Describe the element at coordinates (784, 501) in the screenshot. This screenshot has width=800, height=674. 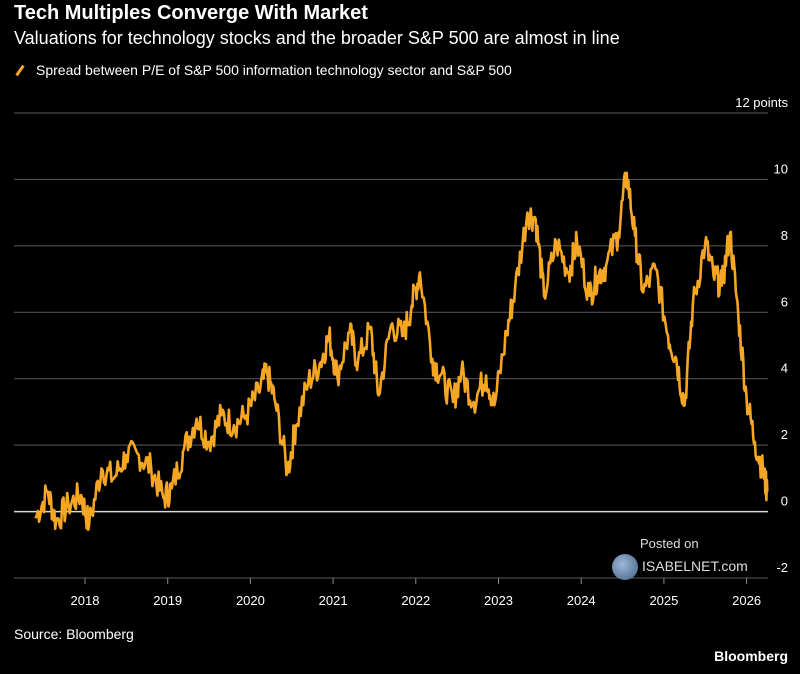
I see `y-tick-label: 0` at that location.